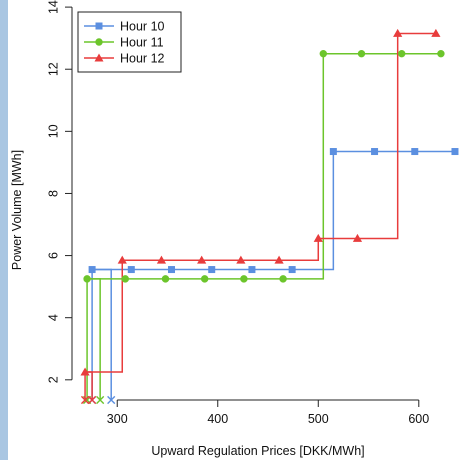 This screenshot has height=460, width=459. Describe the element at coordinates (418, 419) in the screenshot. I see `x-tick-label: 600` at that location.